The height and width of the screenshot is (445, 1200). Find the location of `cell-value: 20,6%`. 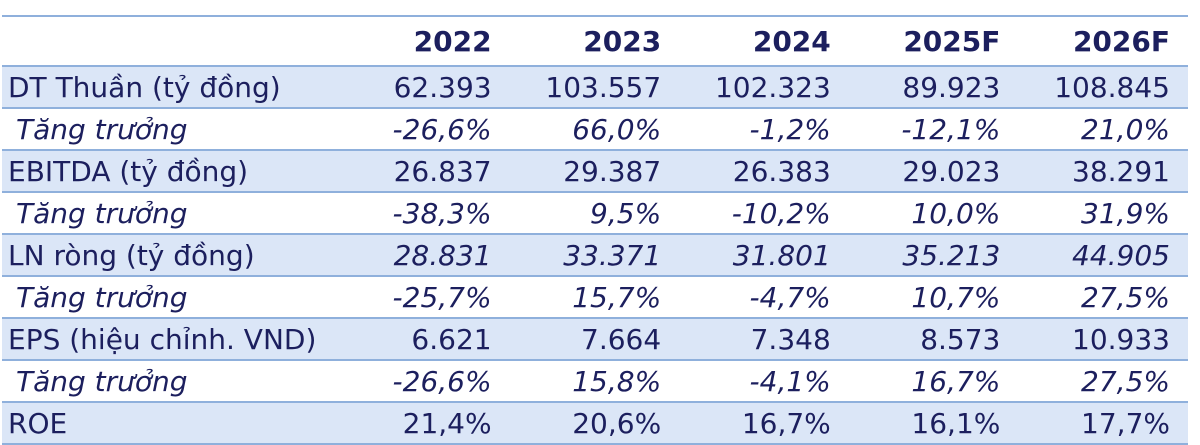

cell-value: 20,6% is located at coordinates (594, 423).